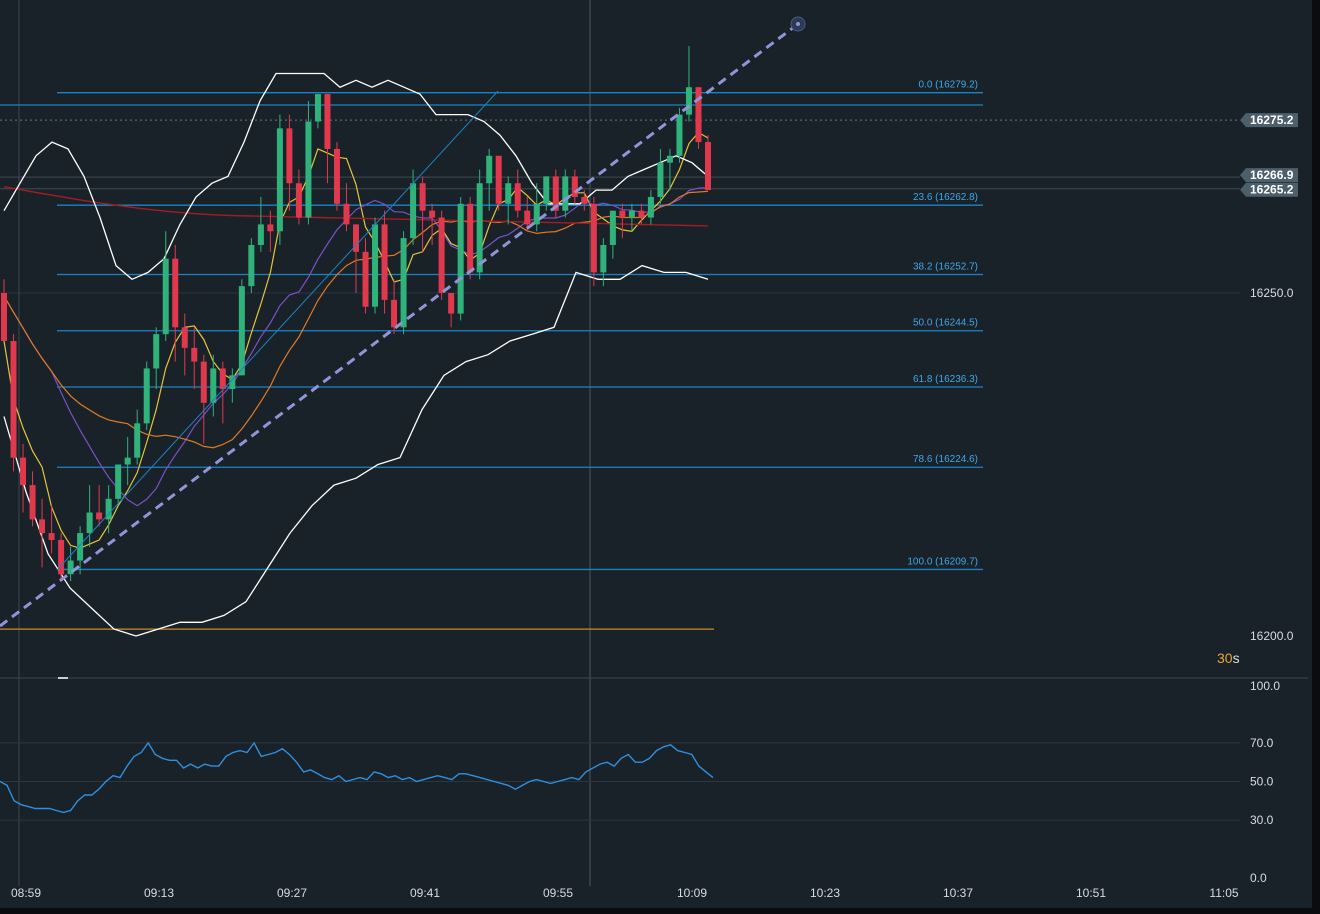 This screenshot has width=1320, height=914. What do you see at coordinates (1272, 175) in the screenshot?
I see `price-tag-label: 16266.9` at bounding box center [1272, 175].